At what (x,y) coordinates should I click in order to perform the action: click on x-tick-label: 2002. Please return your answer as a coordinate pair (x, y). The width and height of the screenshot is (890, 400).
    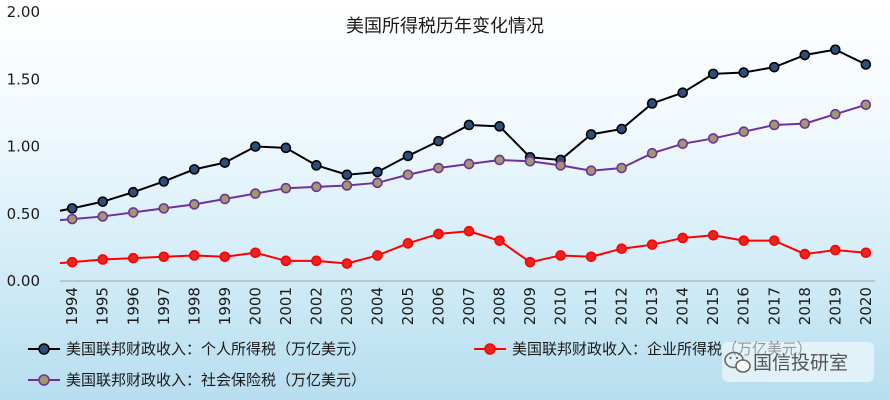
    Looking at the image, I should click on (316, 306).